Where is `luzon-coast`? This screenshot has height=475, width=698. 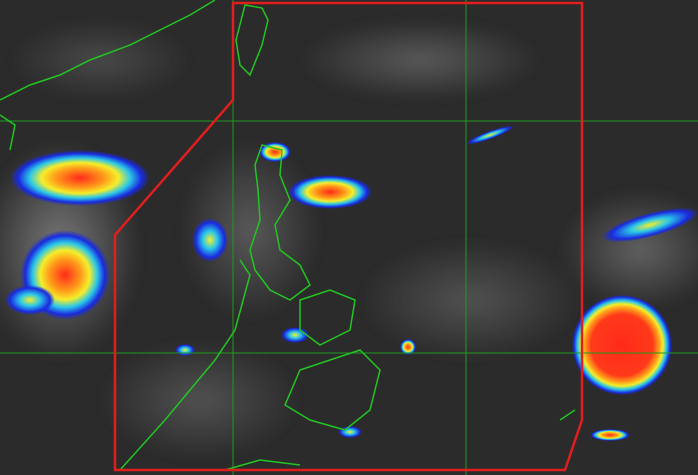 luzon-coast is located at coordinates (280, 222).